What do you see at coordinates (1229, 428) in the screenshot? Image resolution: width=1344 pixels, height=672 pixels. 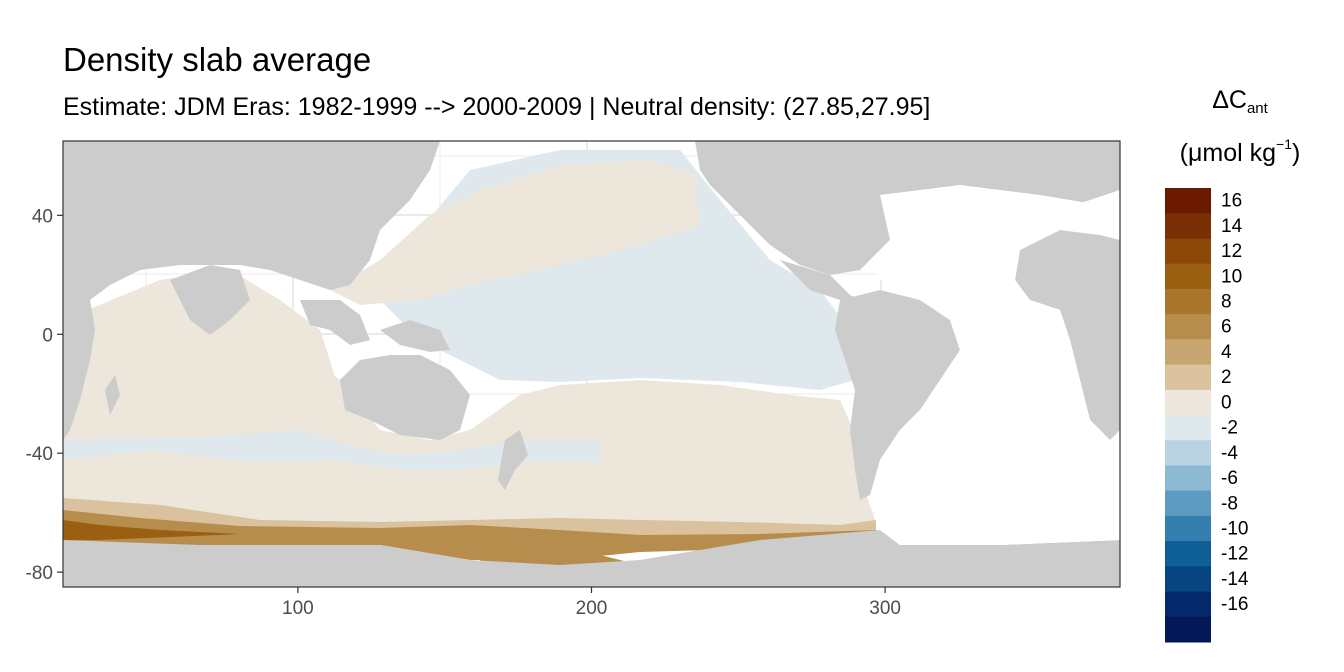 I see `colorbar-label: -2` at bounding box center [1229, 428].